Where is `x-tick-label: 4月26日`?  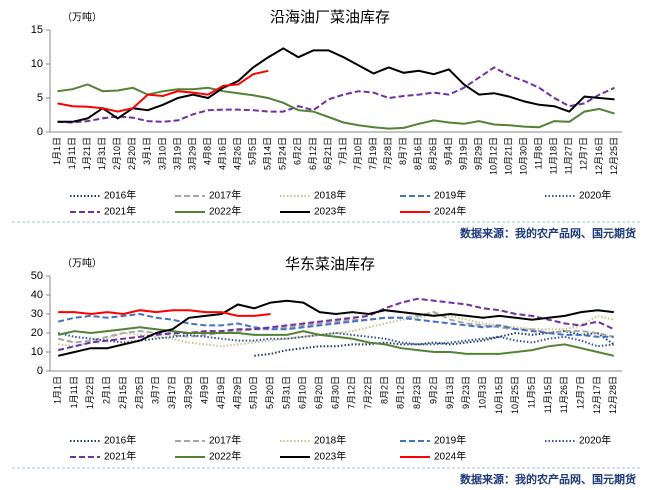
x-tick-label: 4月26日 is located at coordinates (238, 153).